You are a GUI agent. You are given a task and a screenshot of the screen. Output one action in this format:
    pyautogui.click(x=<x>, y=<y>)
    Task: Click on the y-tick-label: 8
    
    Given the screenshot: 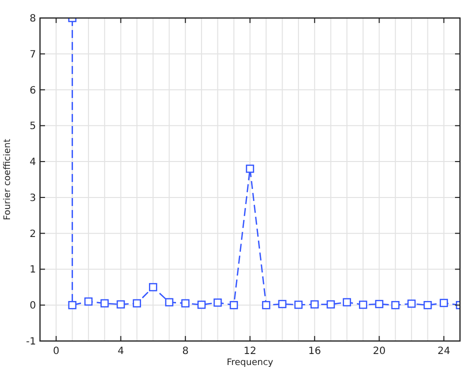 What is the action you would take?
    pyautogui.click(x=33, y=19)
    